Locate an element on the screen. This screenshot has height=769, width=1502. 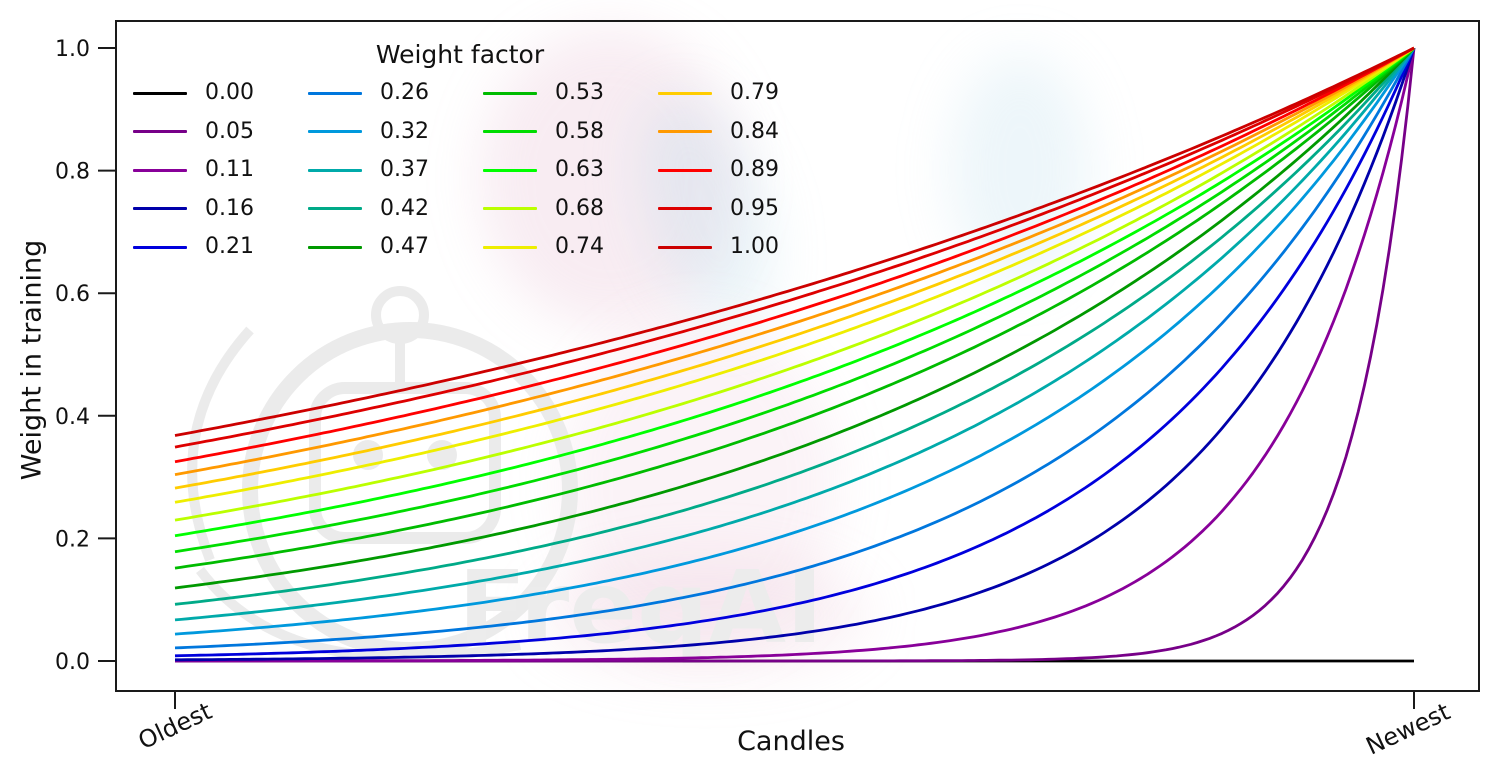
legend-entry: 0.95 is located at coordinates (745, 209).